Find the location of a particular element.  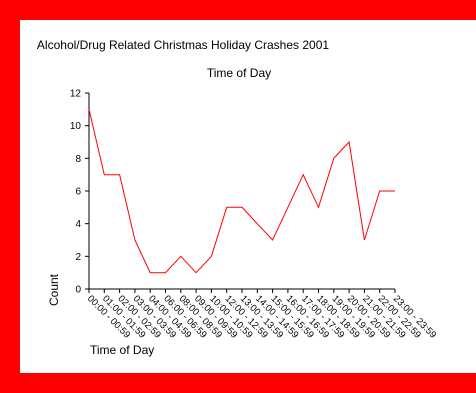

chart-subtitle: Time of Day is located at coordinates (239, 73).